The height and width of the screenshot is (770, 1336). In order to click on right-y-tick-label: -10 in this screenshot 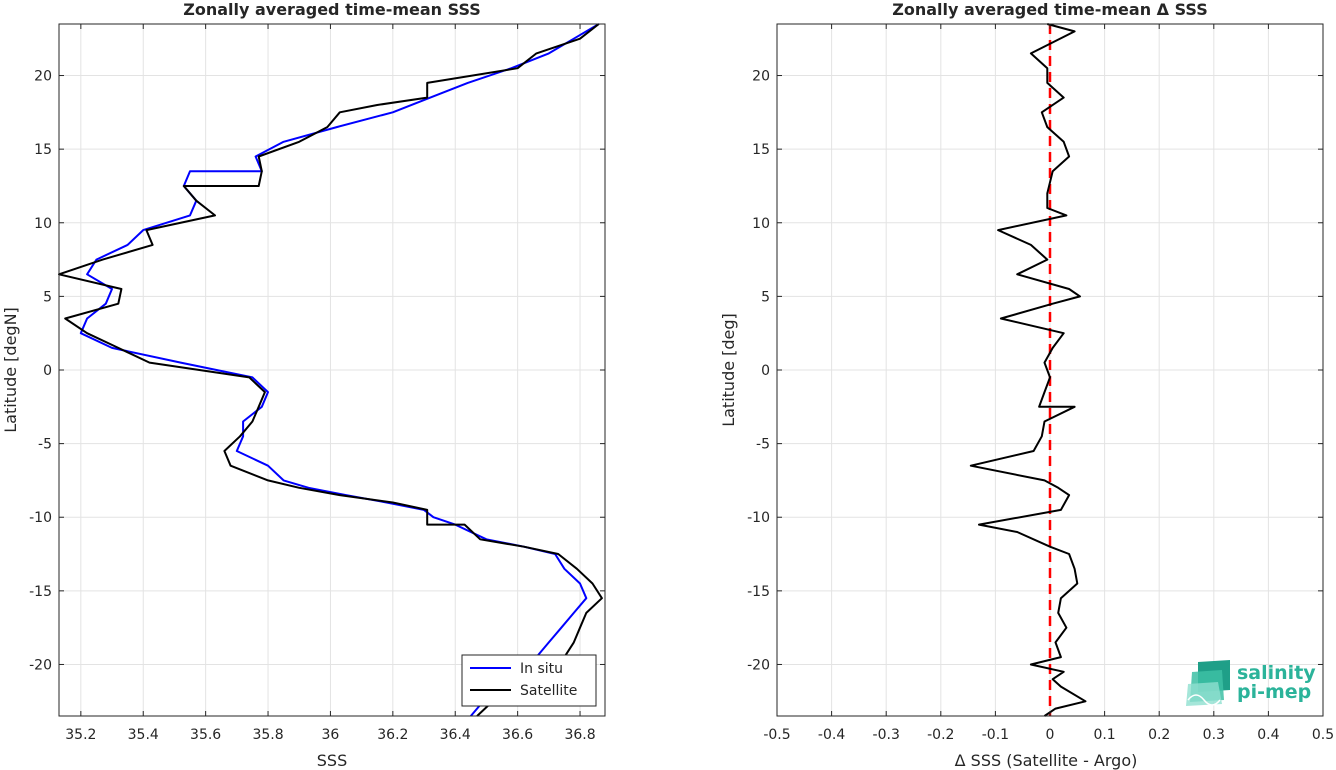, I will do `click(758, 518)`.